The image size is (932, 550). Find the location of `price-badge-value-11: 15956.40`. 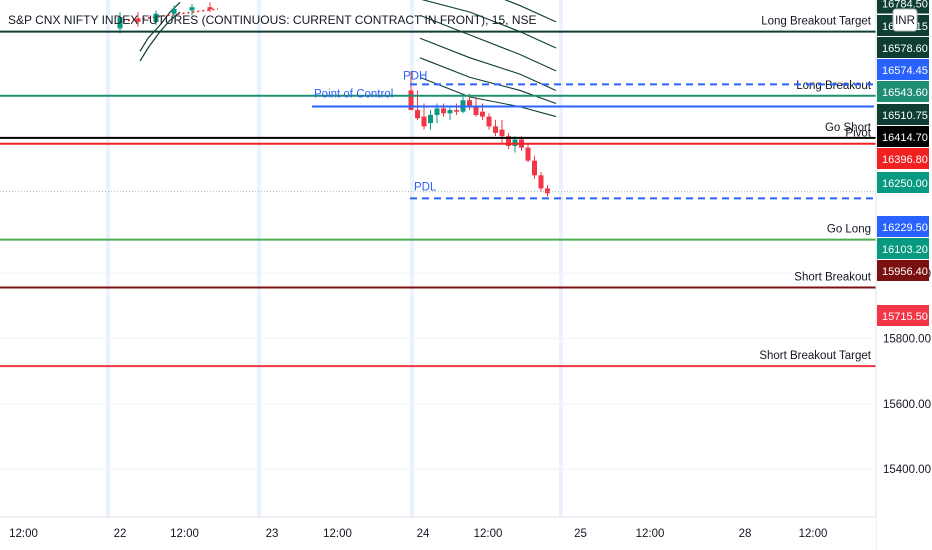

price-badge-value-11: 15956.40 is located at coordinates (905, 272).